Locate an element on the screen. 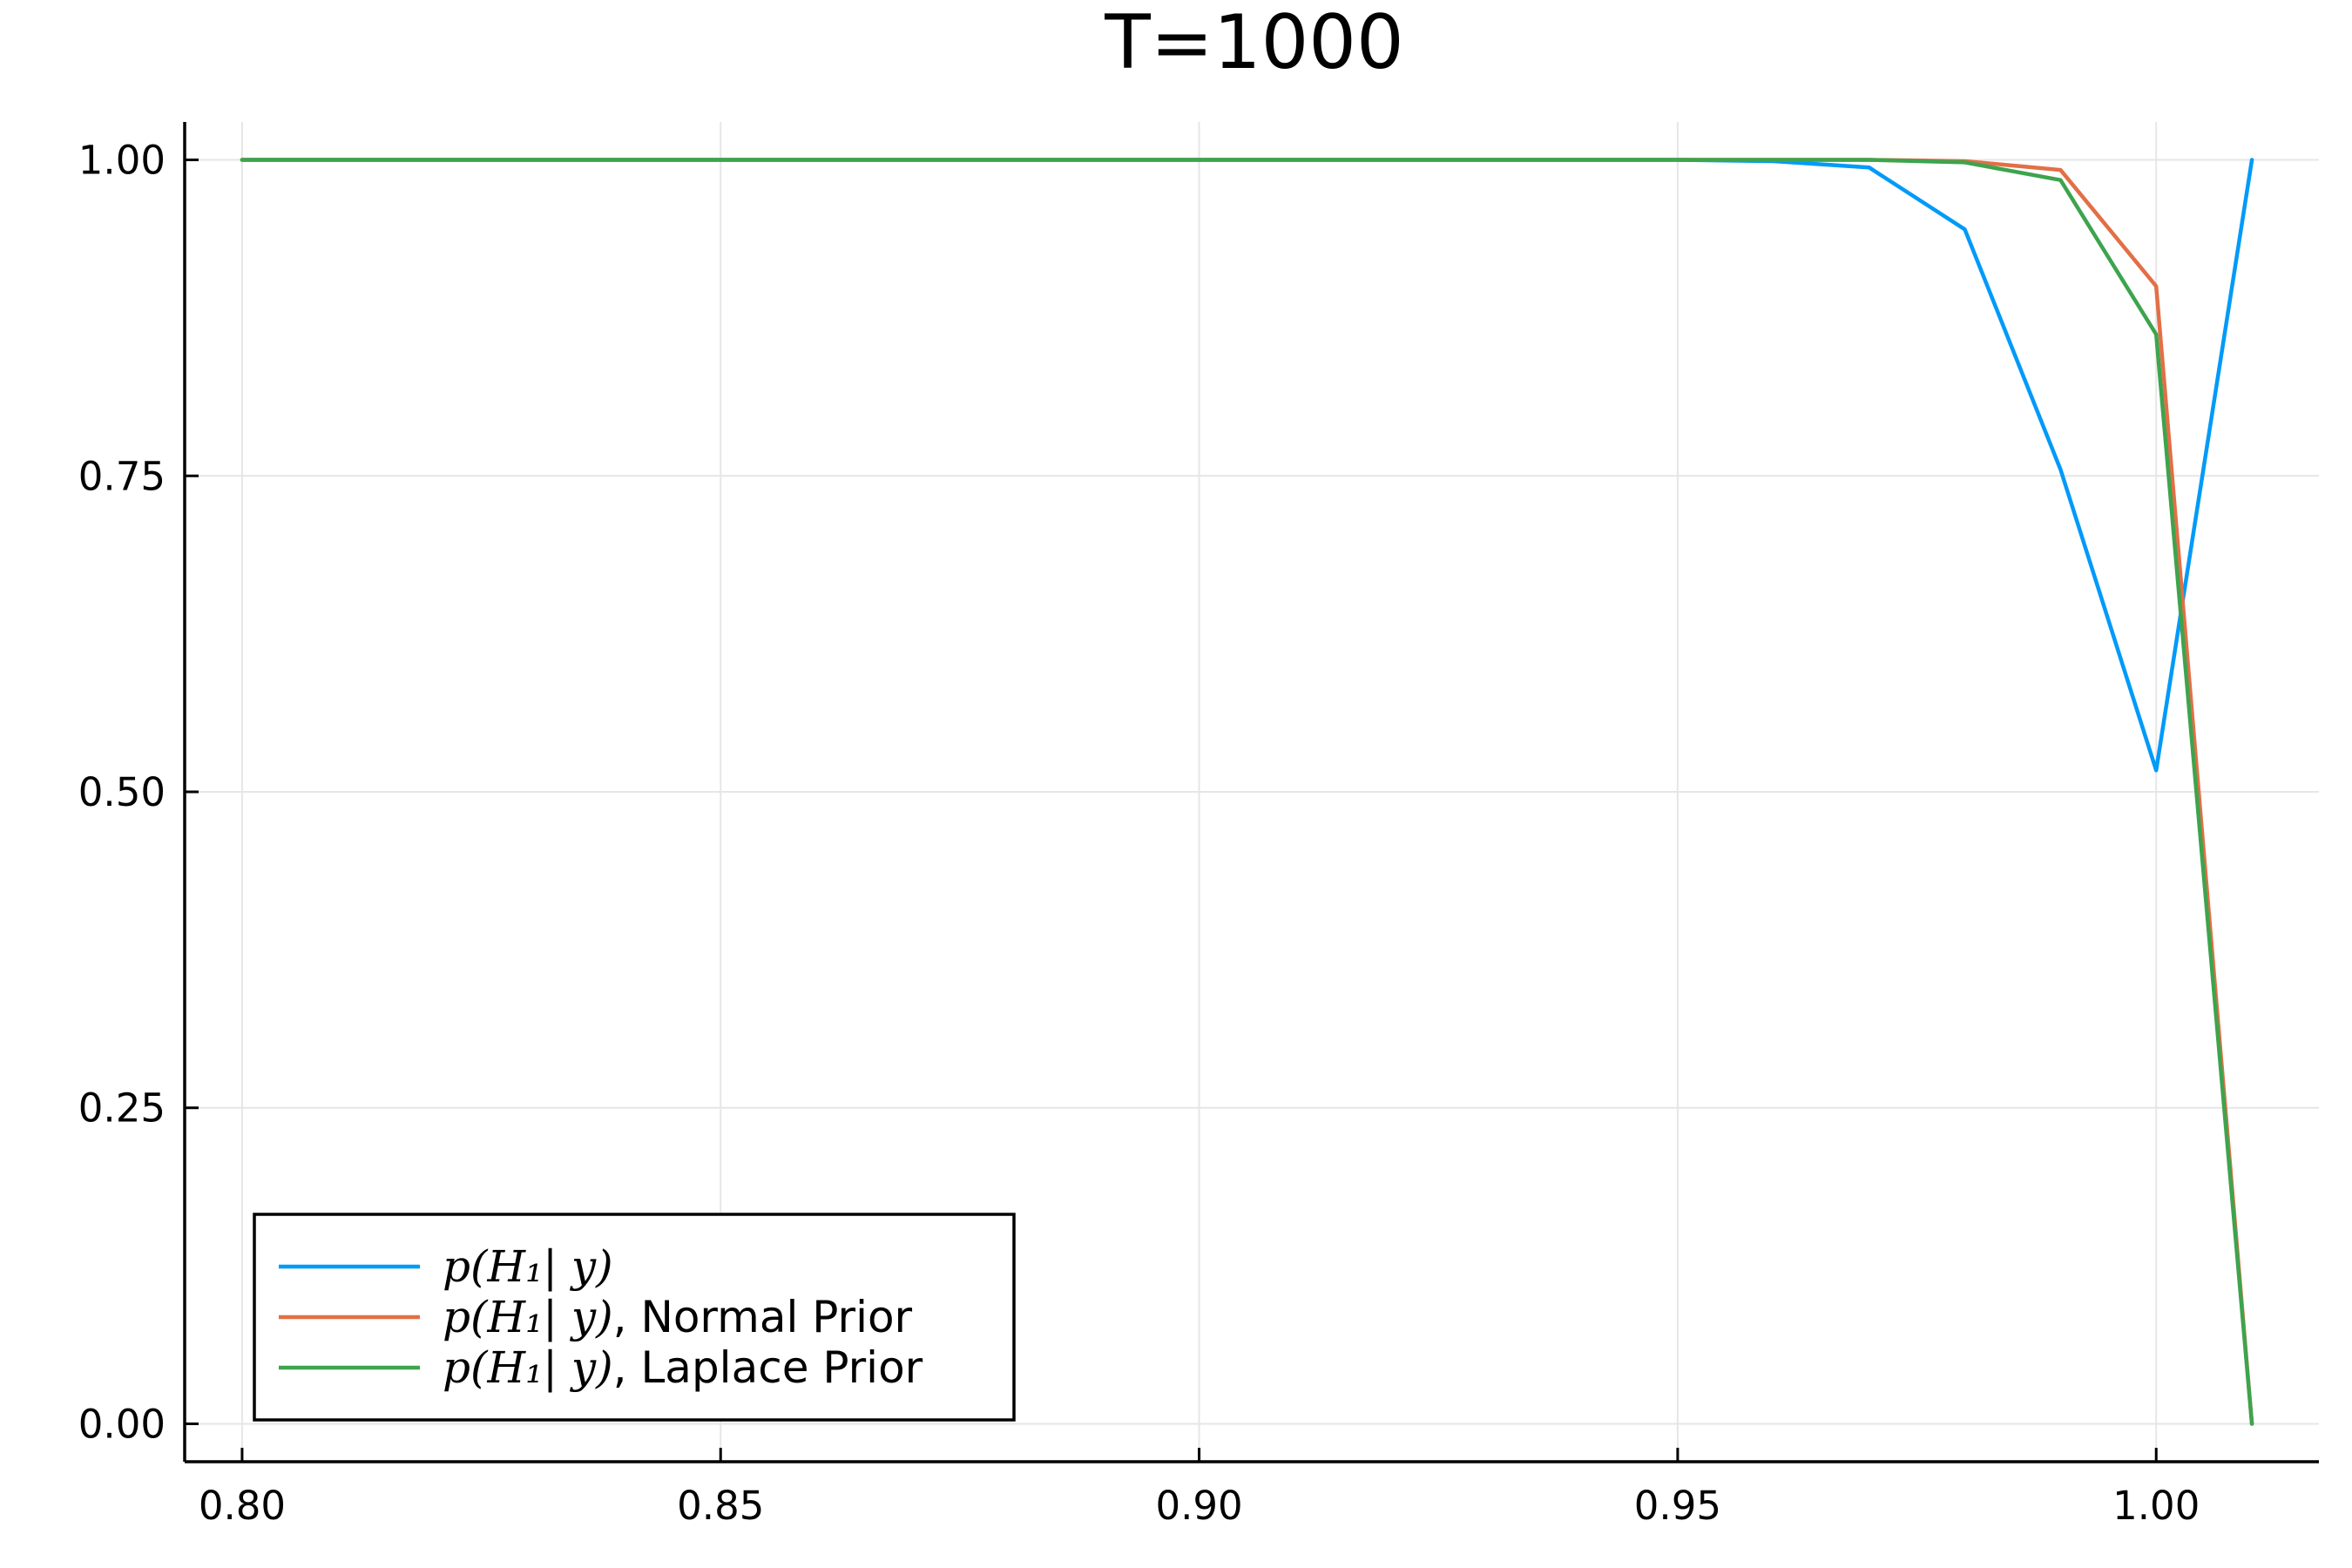 The height and width of the screenshot is (1568, 2352). legend-entry-3: p(H₁| y), Laplace Prior is located at coordinates (683, 1368).